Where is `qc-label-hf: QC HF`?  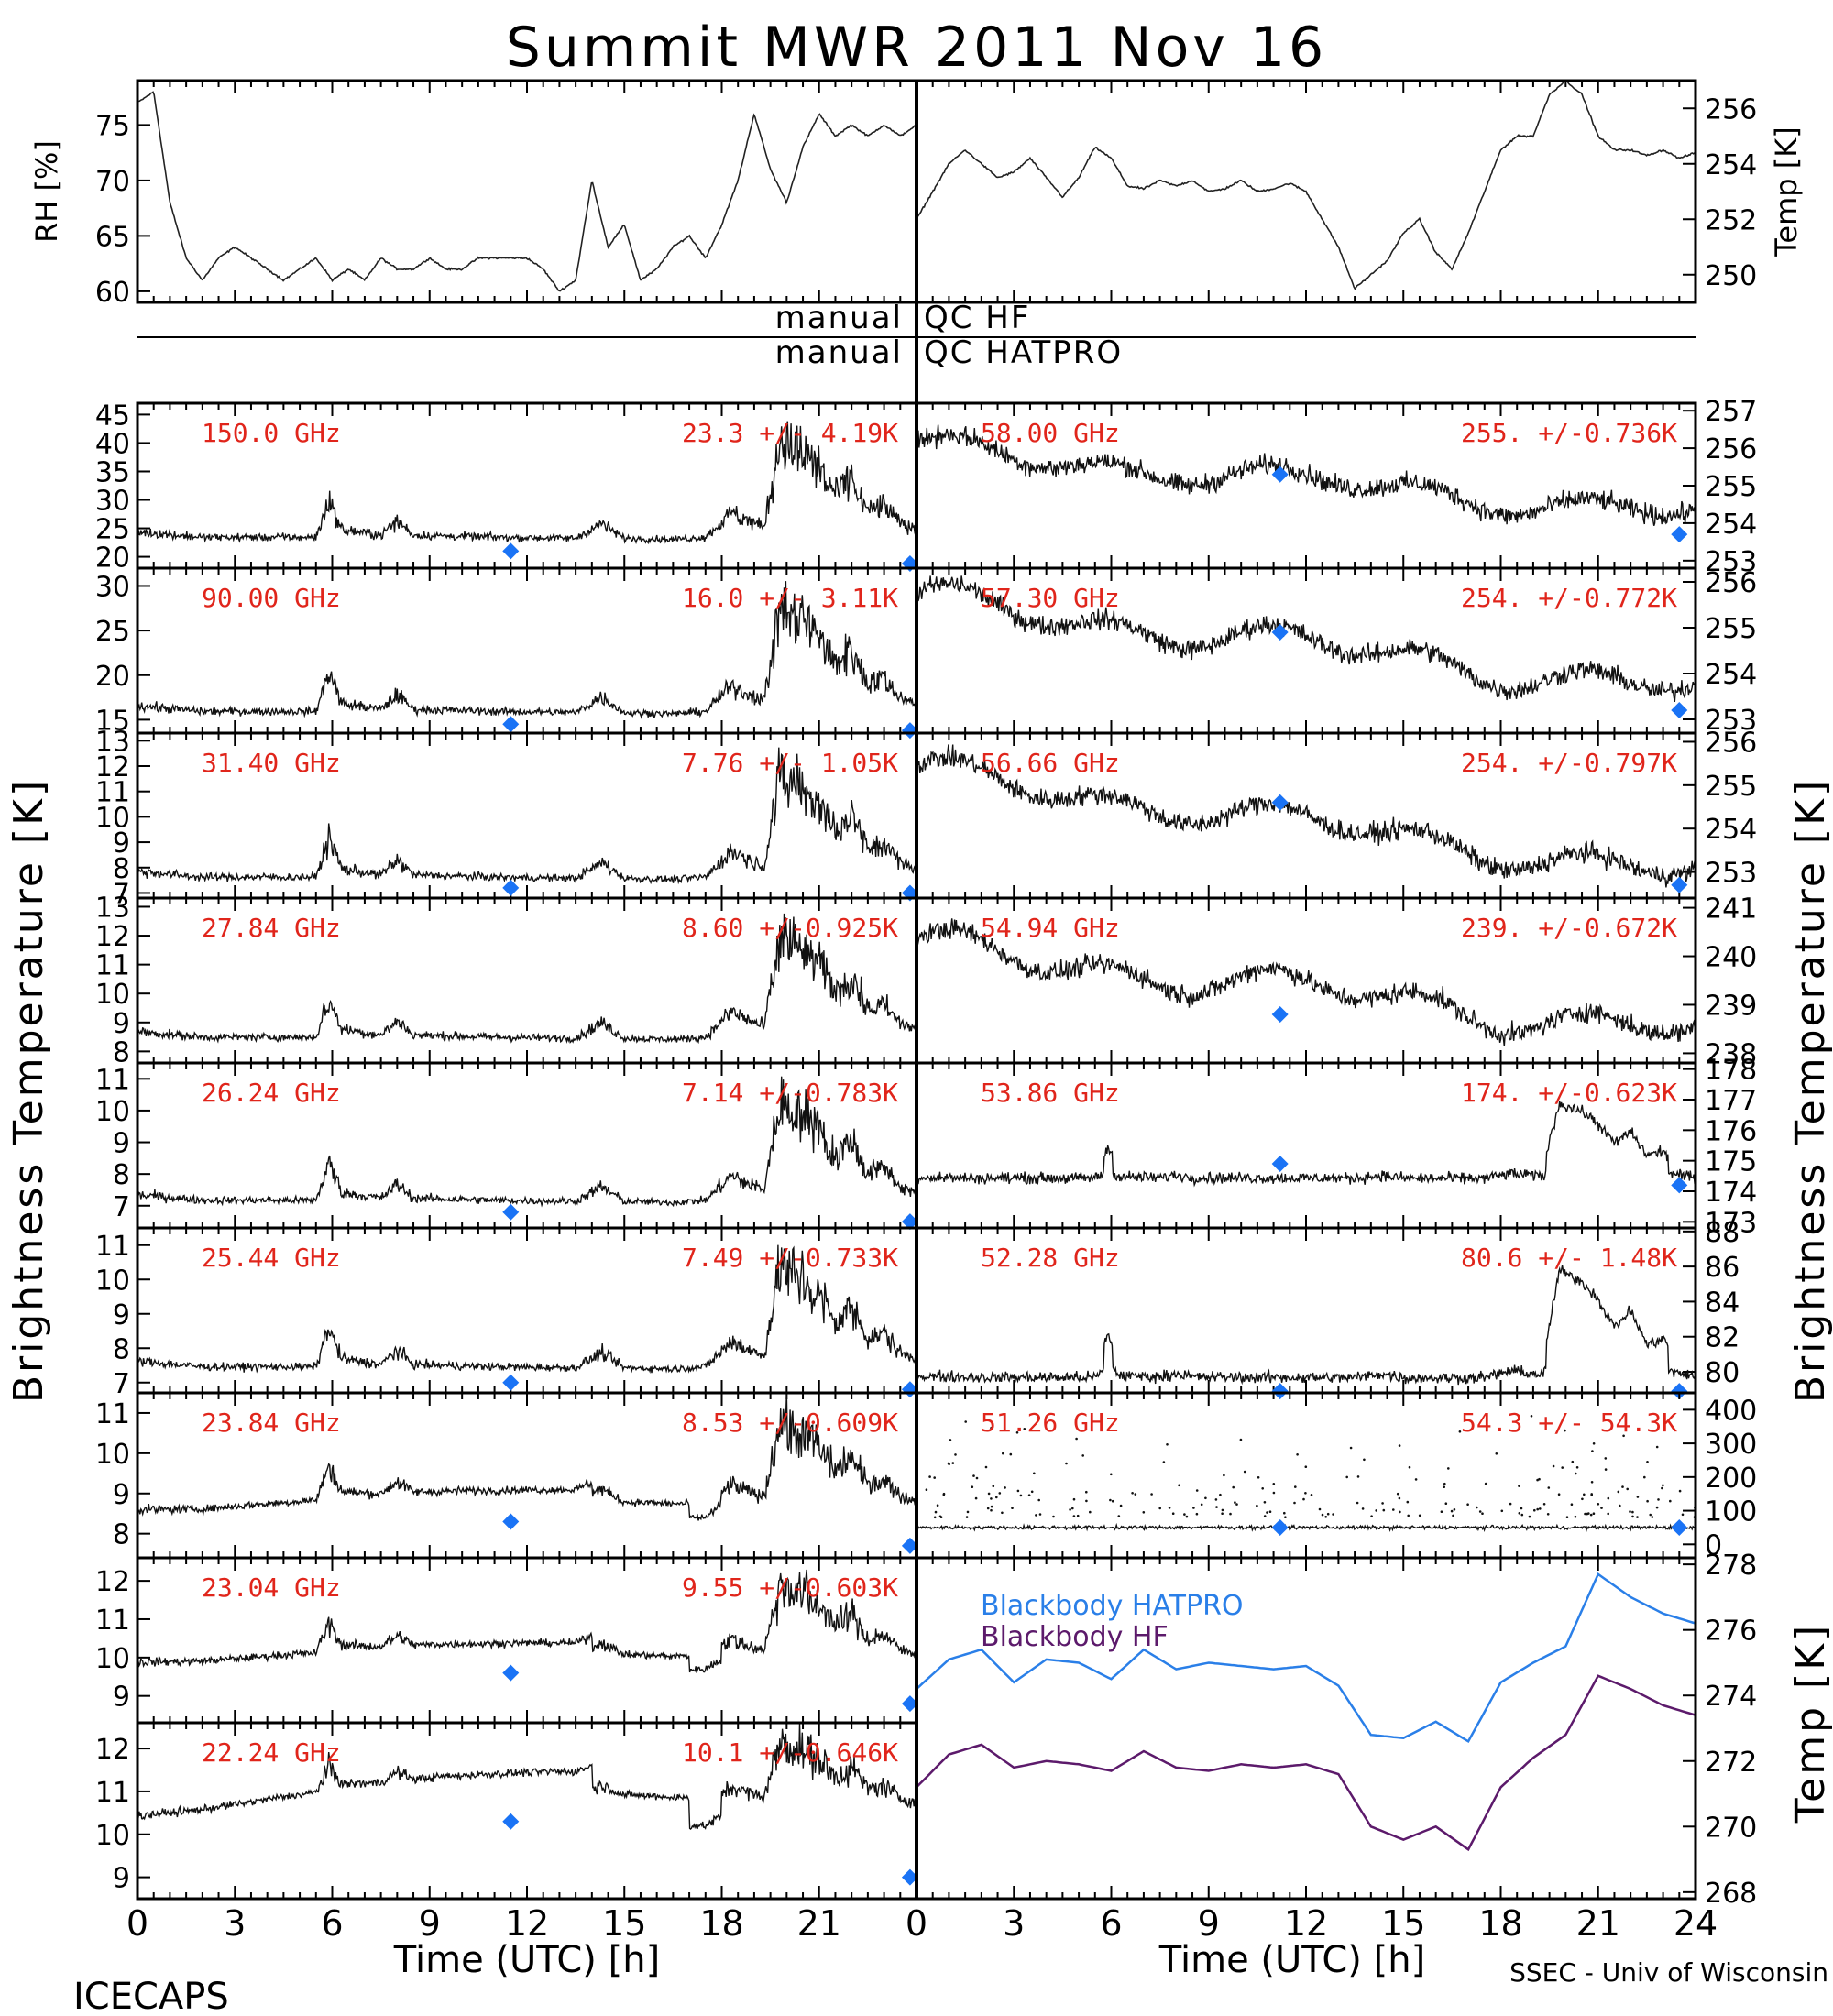
qc-label-hf: QC HF is located at coordinates (977, 318).